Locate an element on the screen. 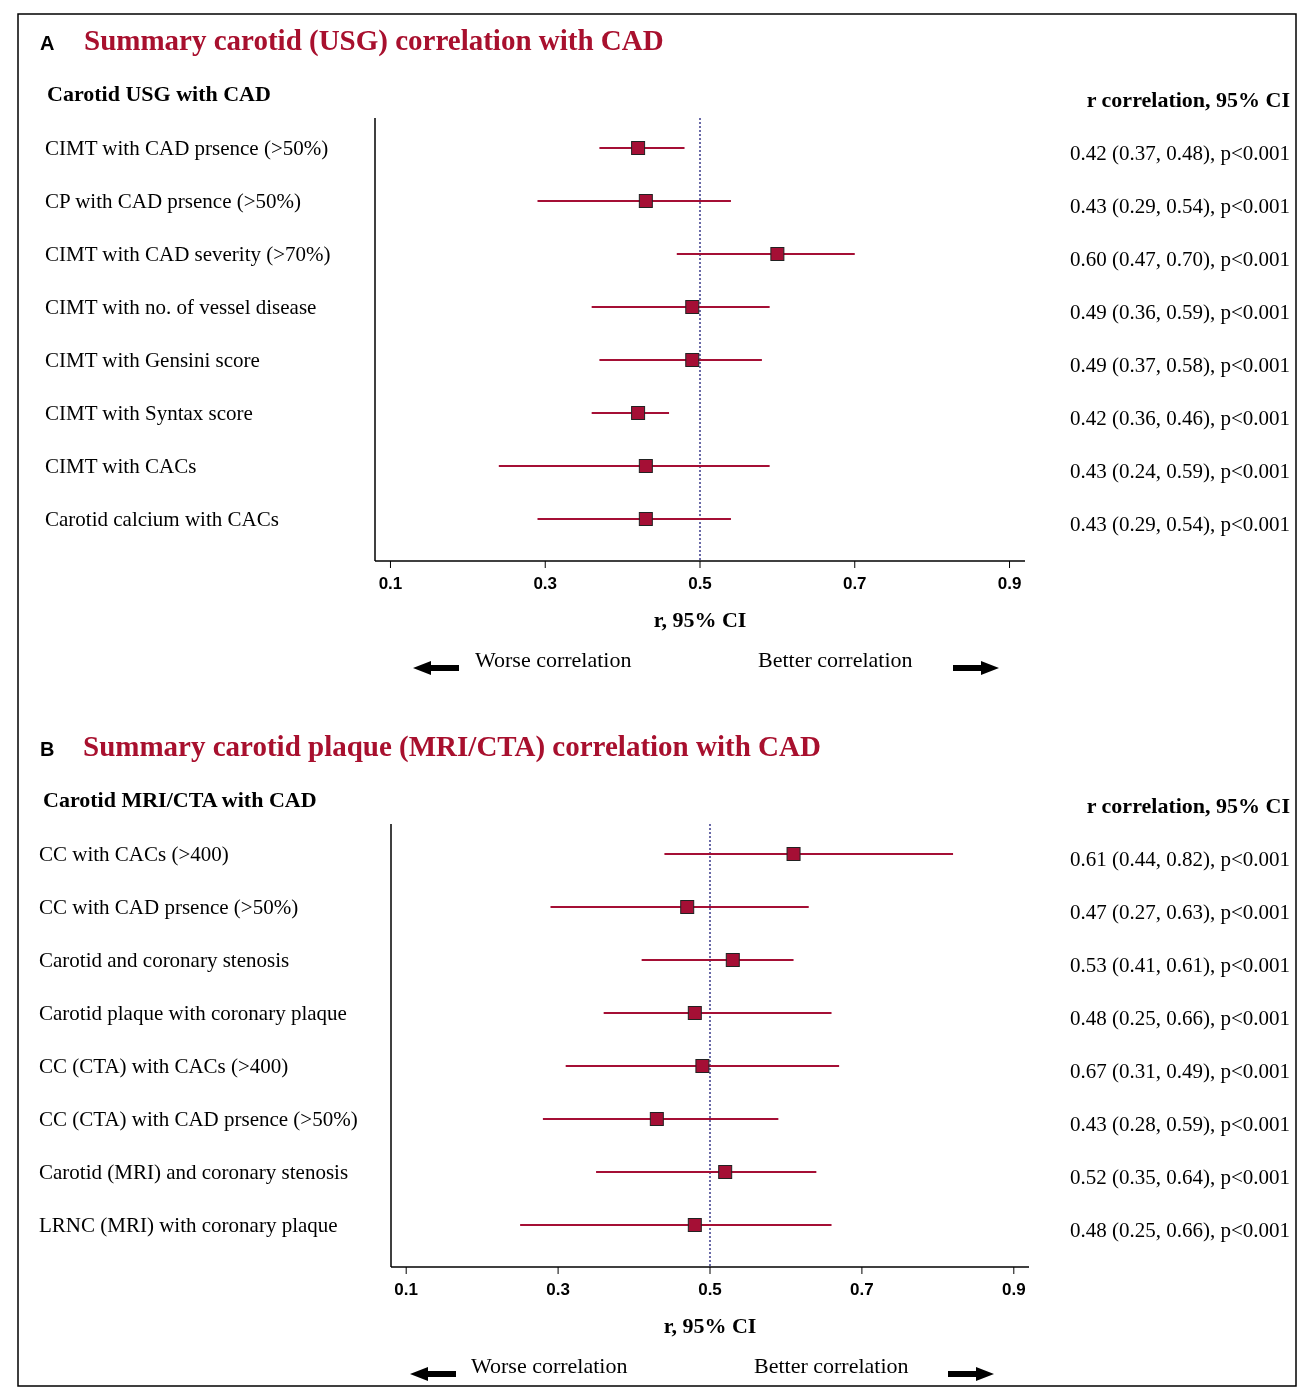 The width and height of the screenshot is (1302, 1389). y-tick-label: CIMT with CAD prsence (>50%) is located at coordinates (187, 148).